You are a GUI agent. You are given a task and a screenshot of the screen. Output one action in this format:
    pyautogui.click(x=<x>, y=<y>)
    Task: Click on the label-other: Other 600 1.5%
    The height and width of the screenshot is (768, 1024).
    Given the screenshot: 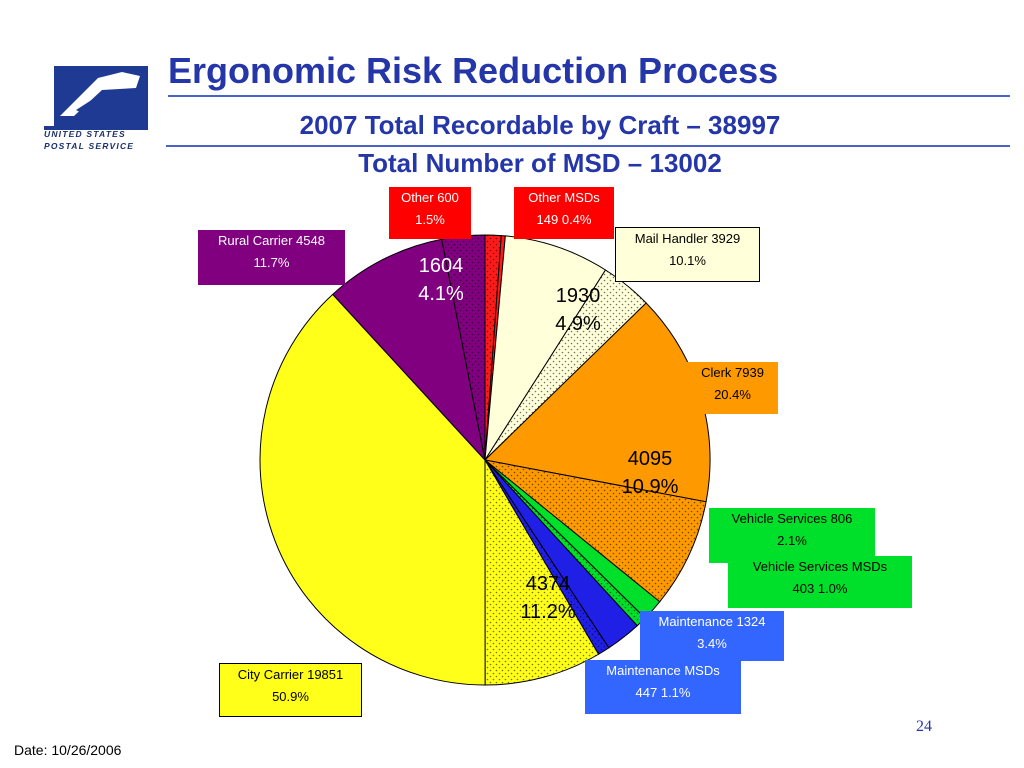 What is the action you would take?
    pyautogui.click(x=430, y=213)
    